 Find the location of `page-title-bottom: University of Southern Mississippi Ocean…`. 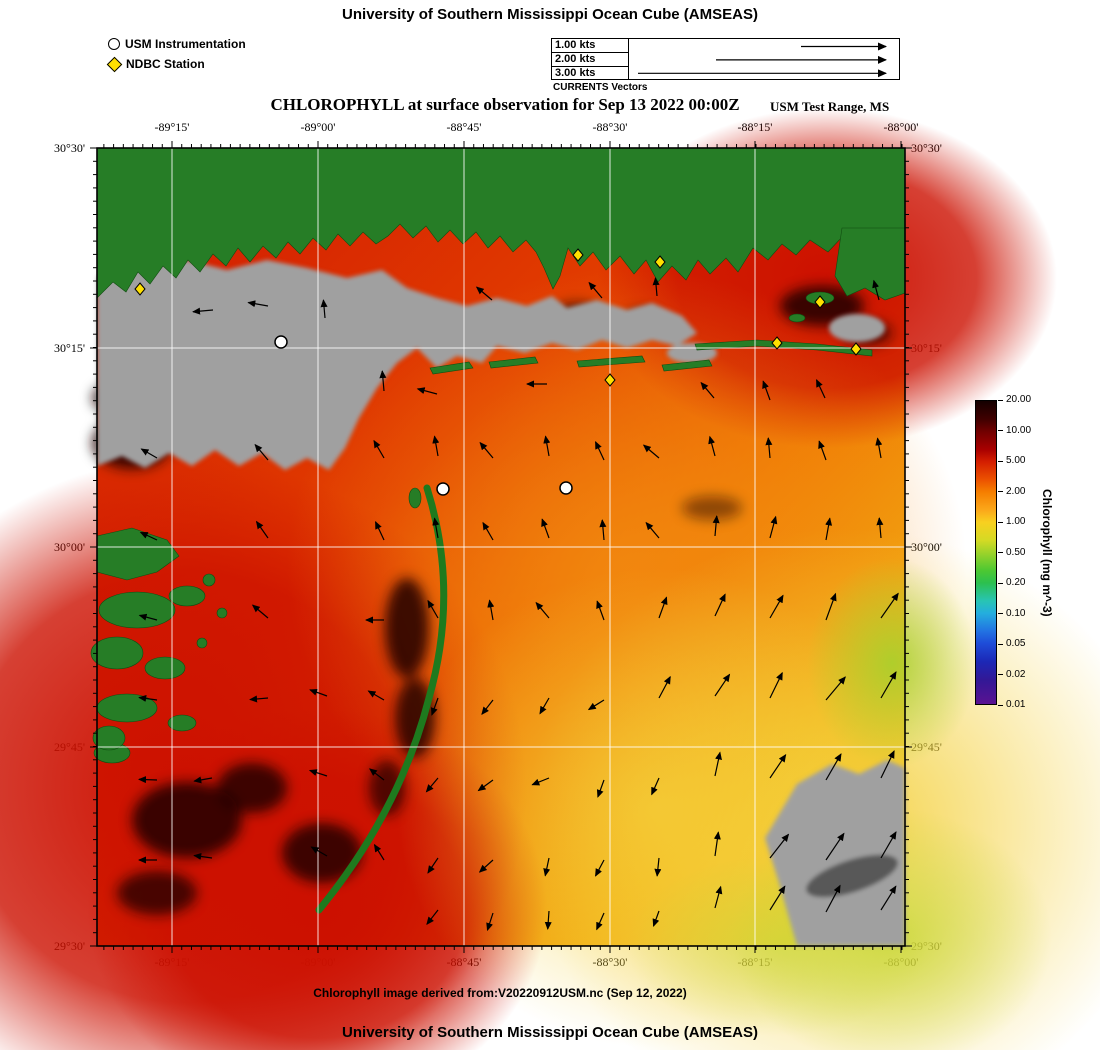

page-title-bottom: University of Southern Mississippi Ocean… is located at coordinates (550, 1032).